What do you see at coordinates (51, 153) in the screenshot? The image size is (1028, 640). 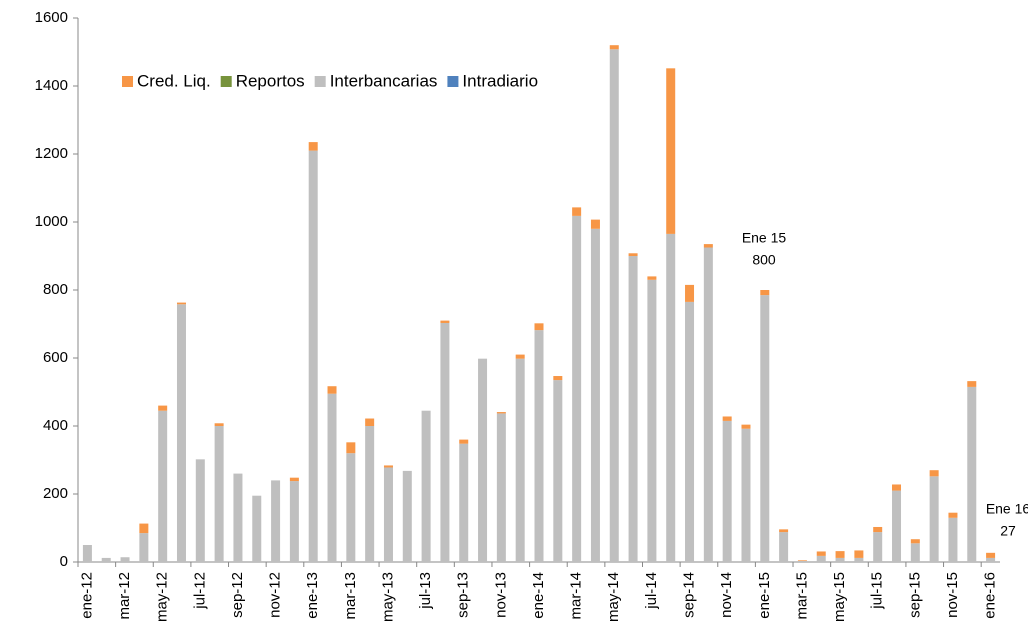 I see `y-tick-label: 1200` at bounding box center [51, 153].